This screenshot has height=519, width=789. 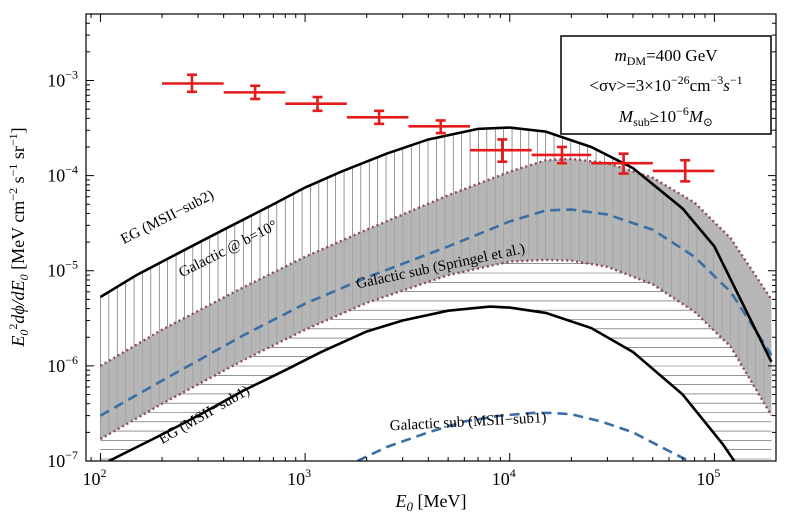 What do you see at coordinates (94, 477) in the screenshot?
I see `x-tick-label: 10²` at bounding box center [94, 477].